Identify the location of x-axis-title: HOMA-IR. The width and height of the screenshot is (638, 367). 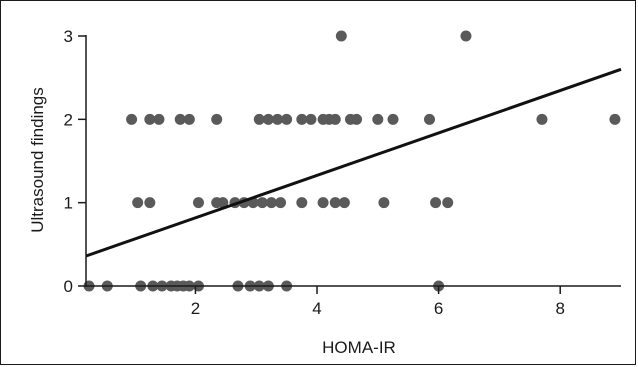
(359, 347).